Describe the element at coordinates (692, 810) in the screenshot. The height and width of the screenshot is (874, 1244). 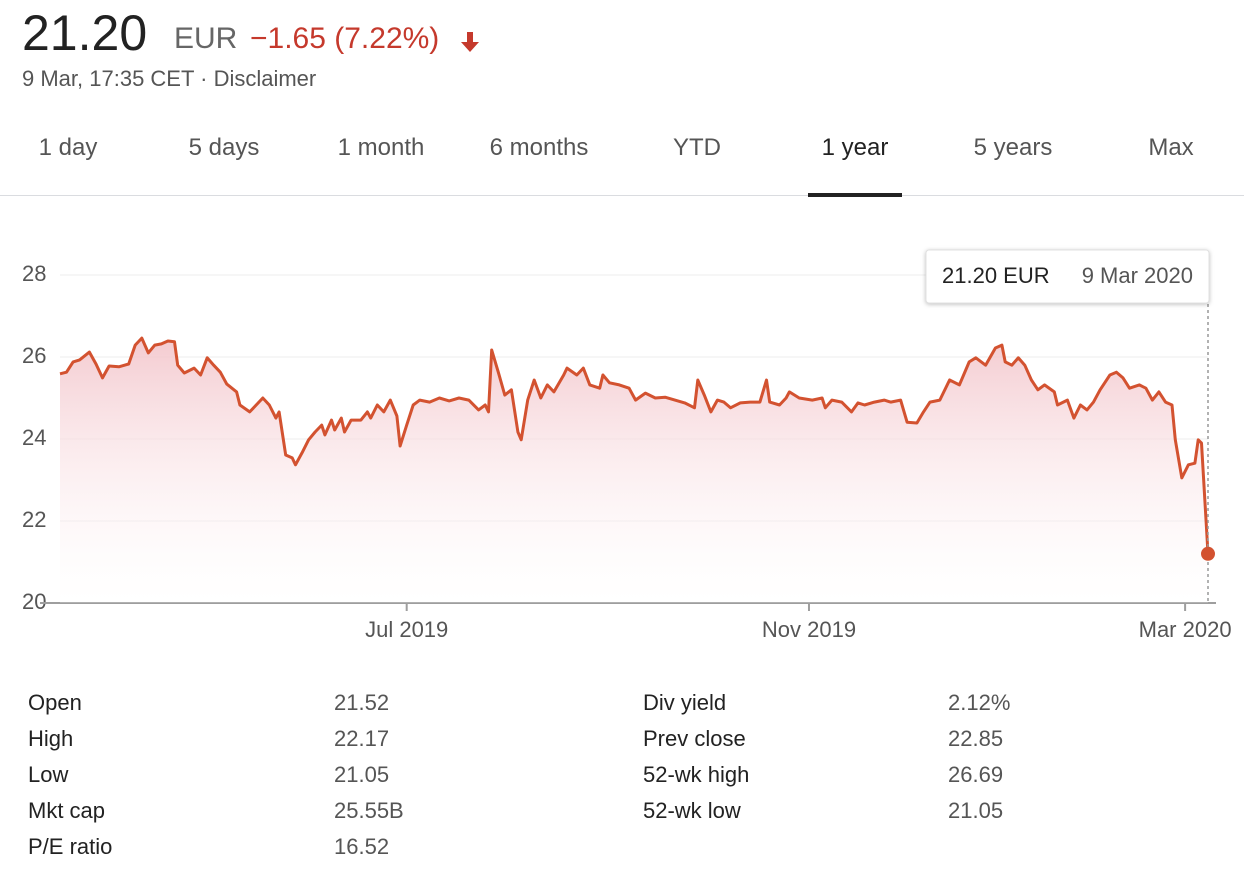
I see `stat-label: 52-wk low` at that location.